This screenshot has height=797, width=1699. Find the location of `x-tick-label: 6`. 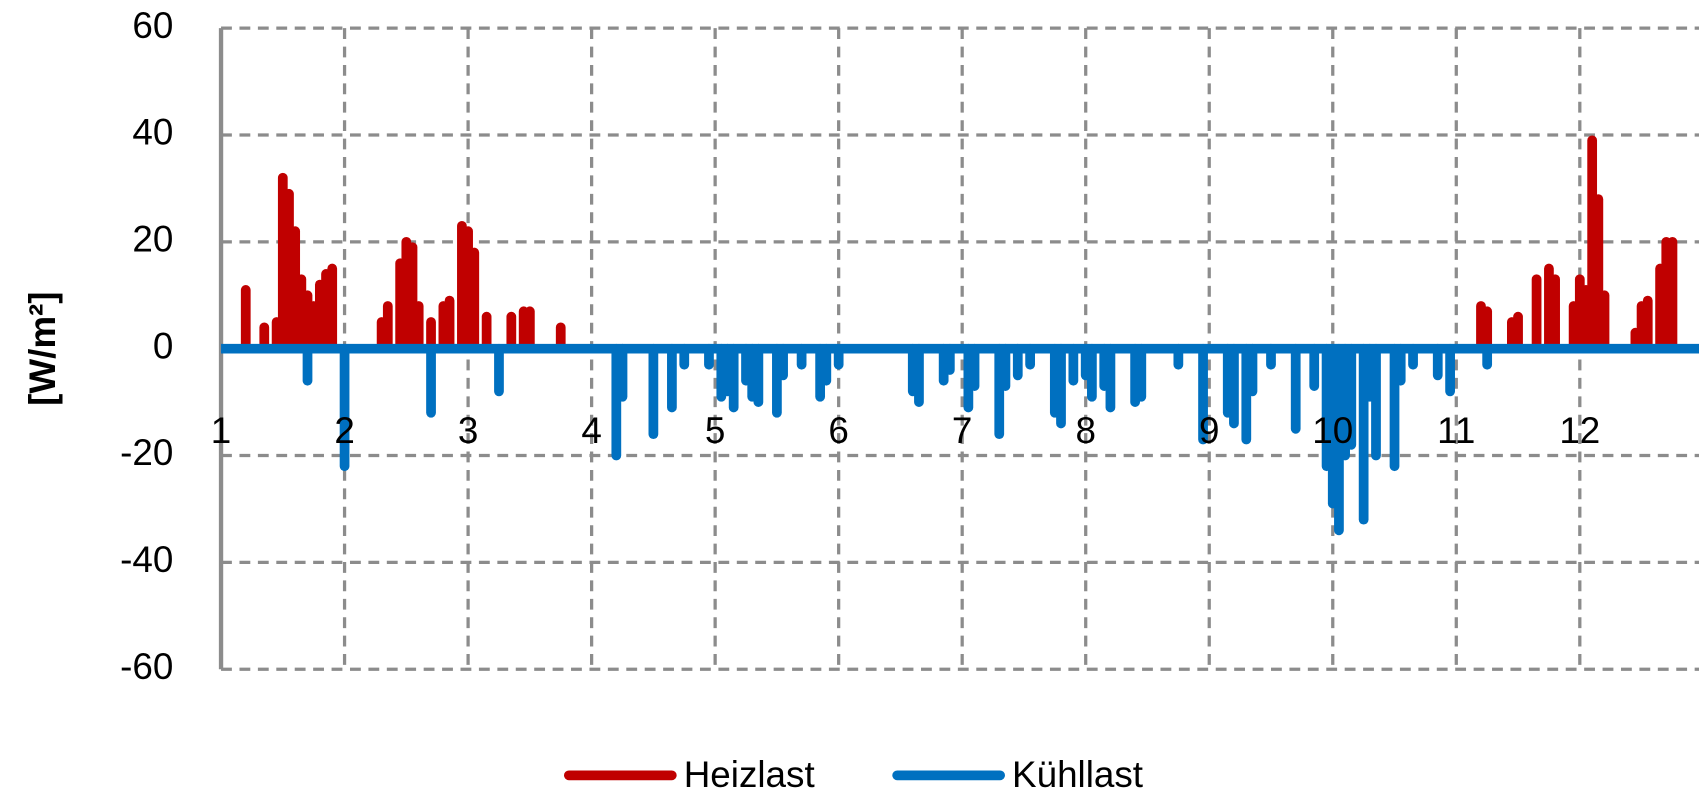

x-tick-label: 6 is located at coordinates (838, 430).